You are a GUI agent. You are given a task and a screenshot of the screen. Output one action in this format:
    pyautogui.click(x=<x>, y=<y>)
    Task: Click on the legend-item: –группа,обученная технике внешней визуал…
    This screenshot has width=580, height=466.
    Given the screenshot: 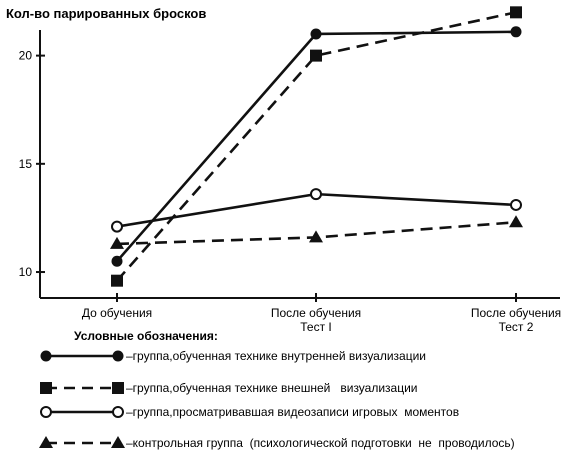 What is the action you would take?
    pyautogui.click(x=229, y=388)
    